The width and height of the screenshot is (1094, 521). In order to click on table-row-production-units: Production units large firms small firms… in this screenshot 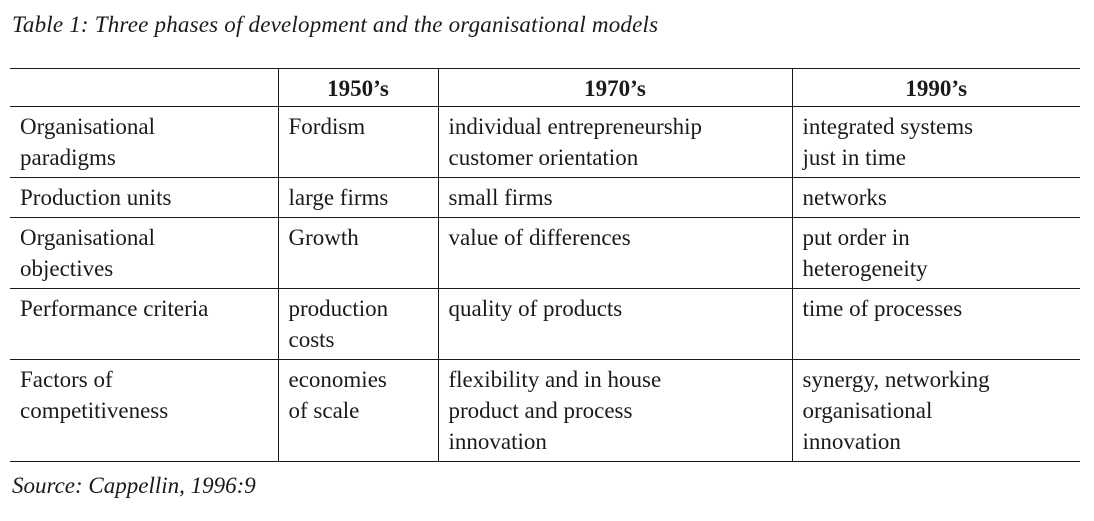, I will do `click(545, 197)`.